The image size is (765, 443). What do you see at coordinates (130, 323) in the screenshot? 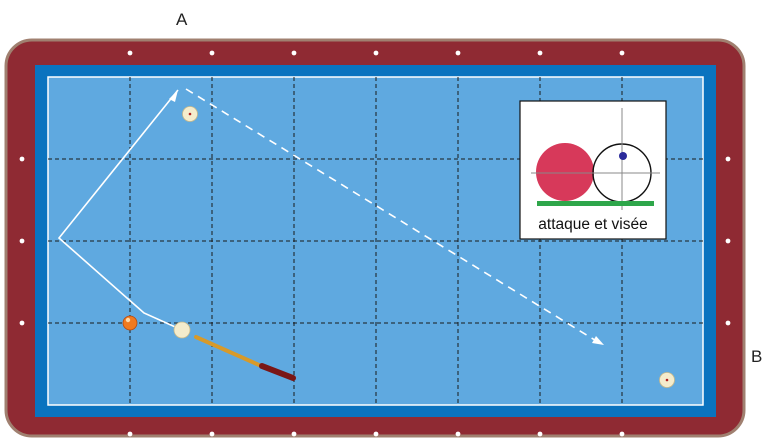
I see `red-ball` at bounding box center [130, 323].